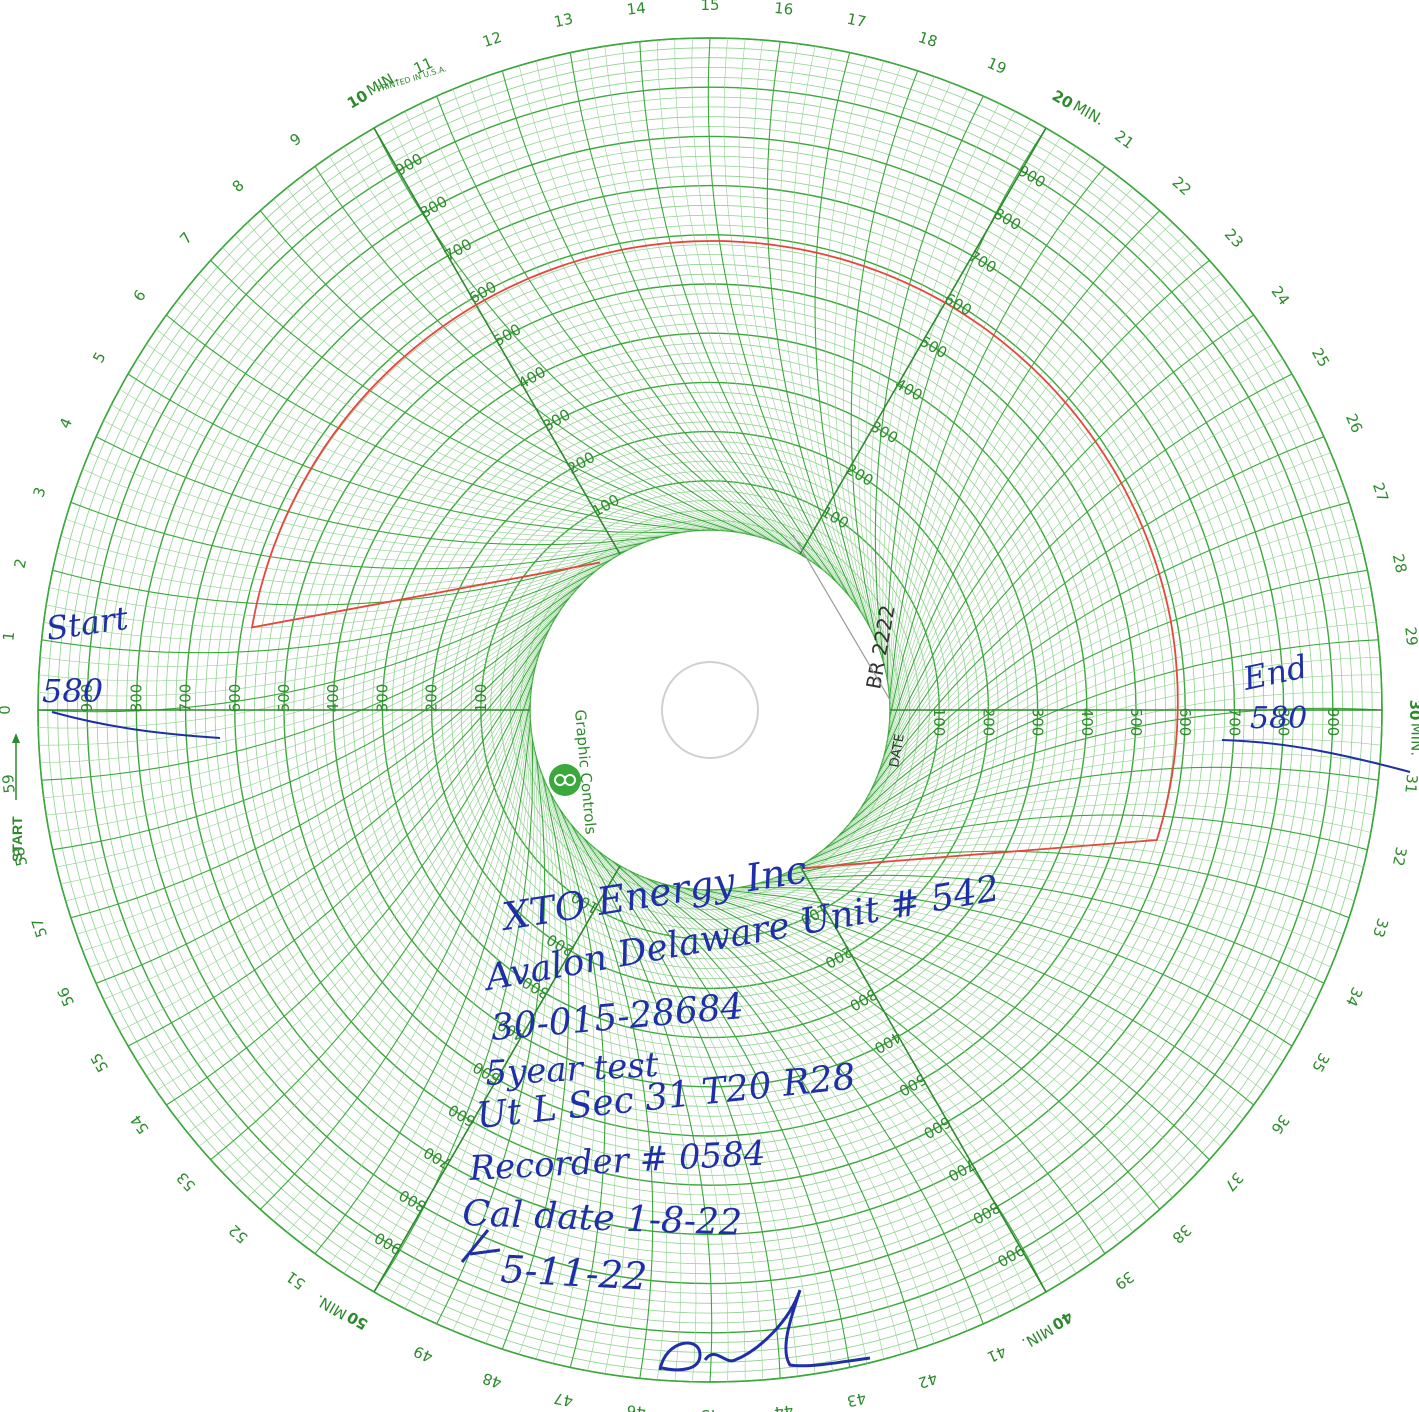 Image resolution: width=1419 pixels, height=1412 pixels. I want to click on start-label: START, so click(17, 839).